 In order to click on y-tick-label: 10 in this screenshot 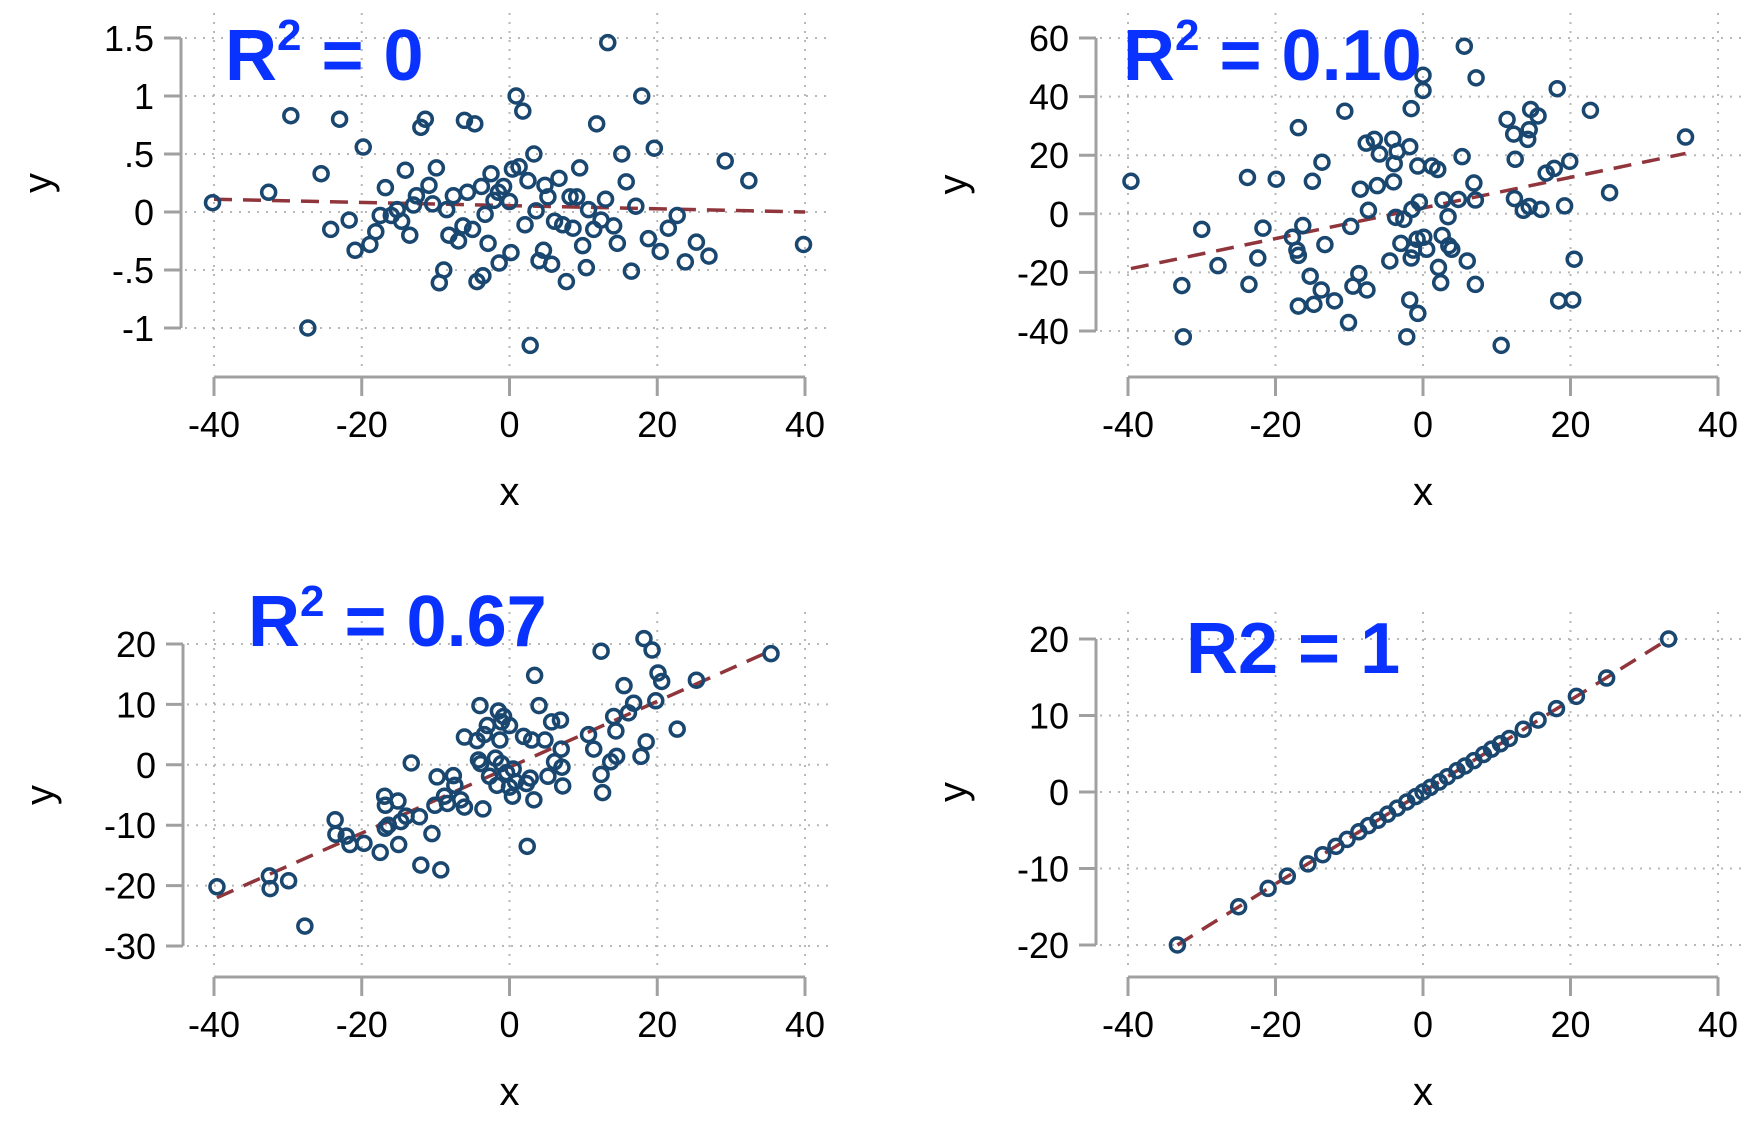, I will do `click(1049, 716)`.